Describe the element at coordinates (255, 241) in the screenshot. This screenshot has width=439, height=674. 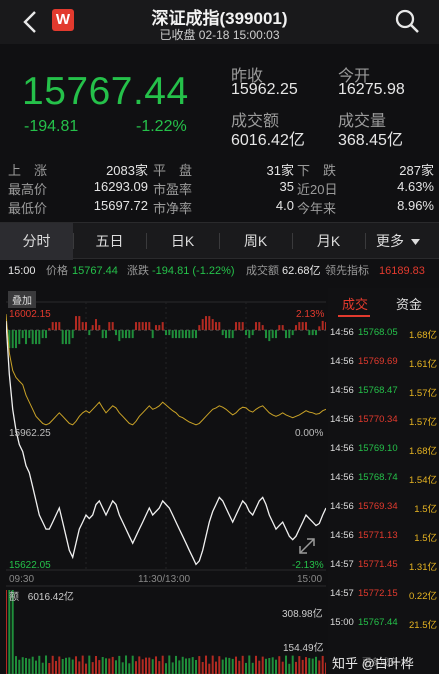
I see `tab-weekly-k: 周K` at that location.